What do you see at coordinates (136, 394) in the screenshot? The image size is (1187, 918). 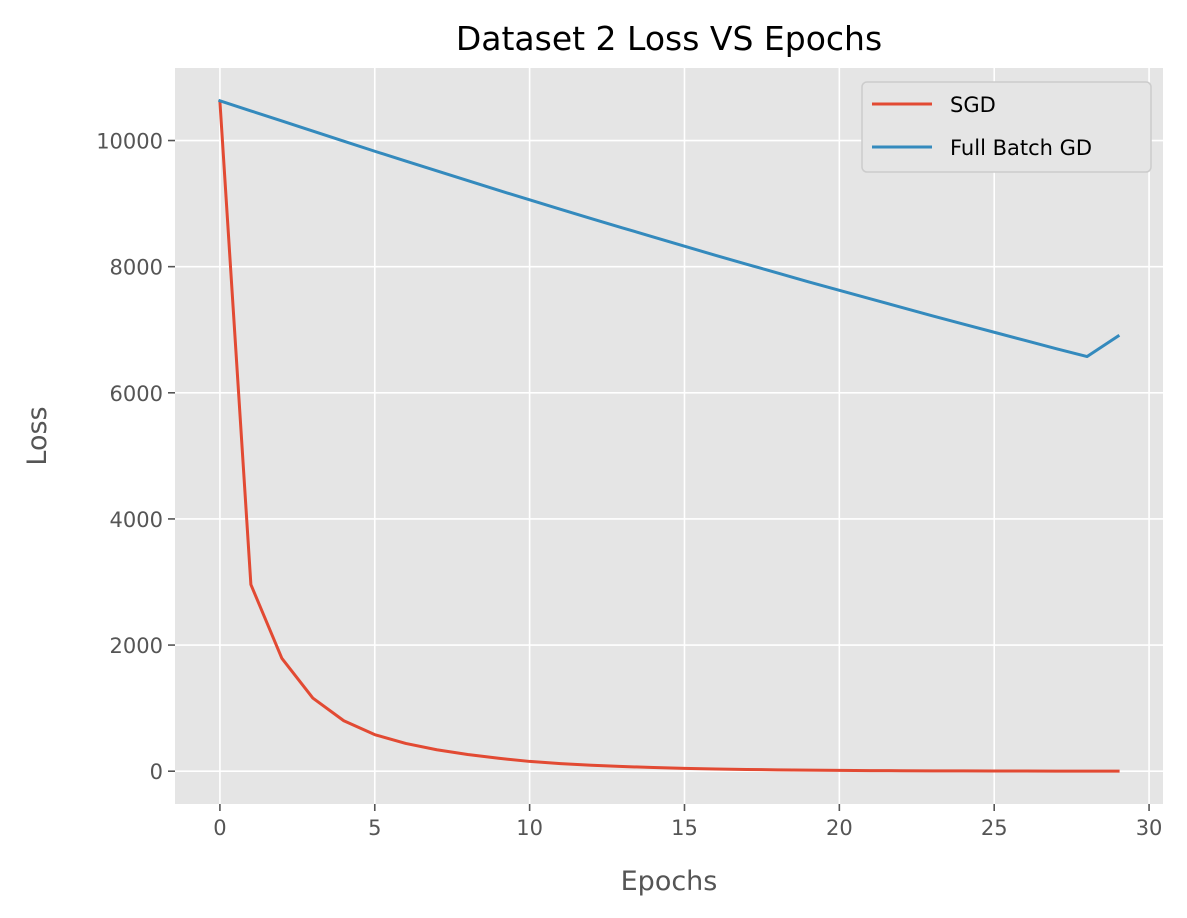 I see `y-tick-label: 6000` at bounding box center [136, 394].